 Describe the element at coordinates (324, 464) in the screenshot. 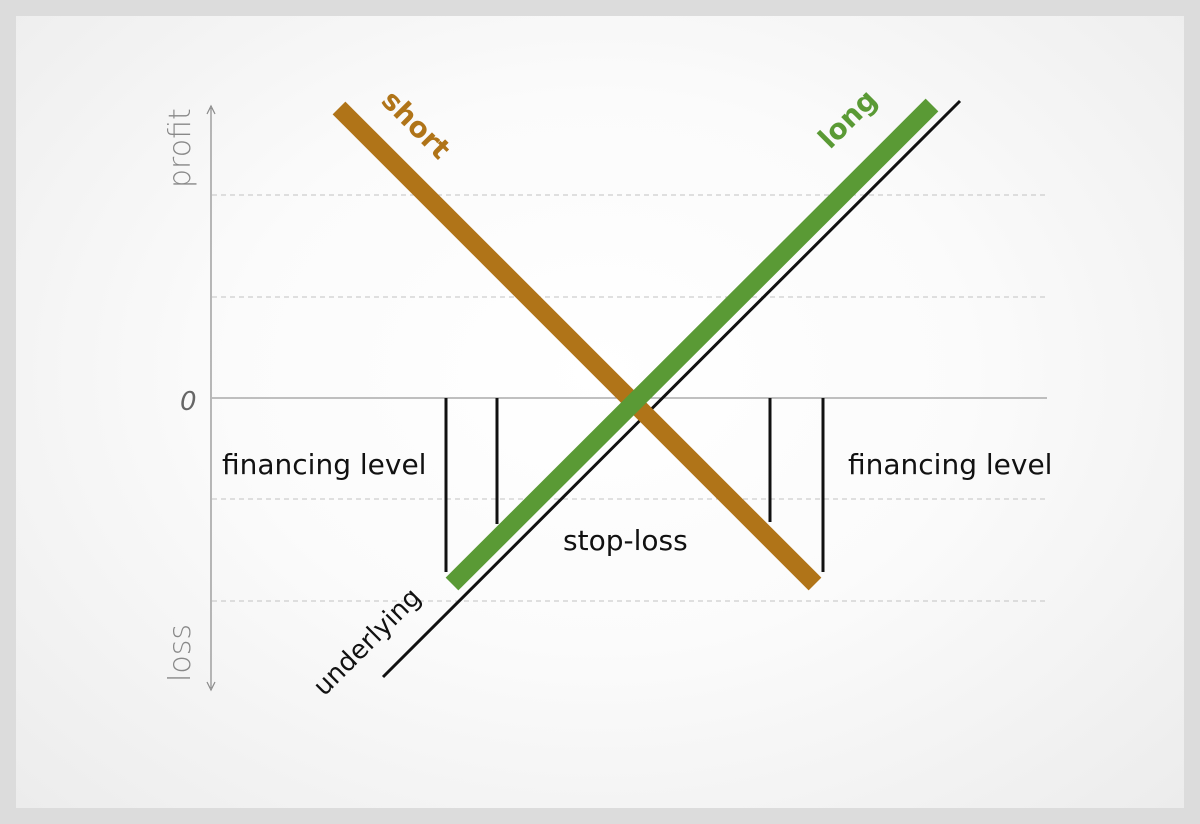

I see `financing-level-left-label: financing level` at that location.